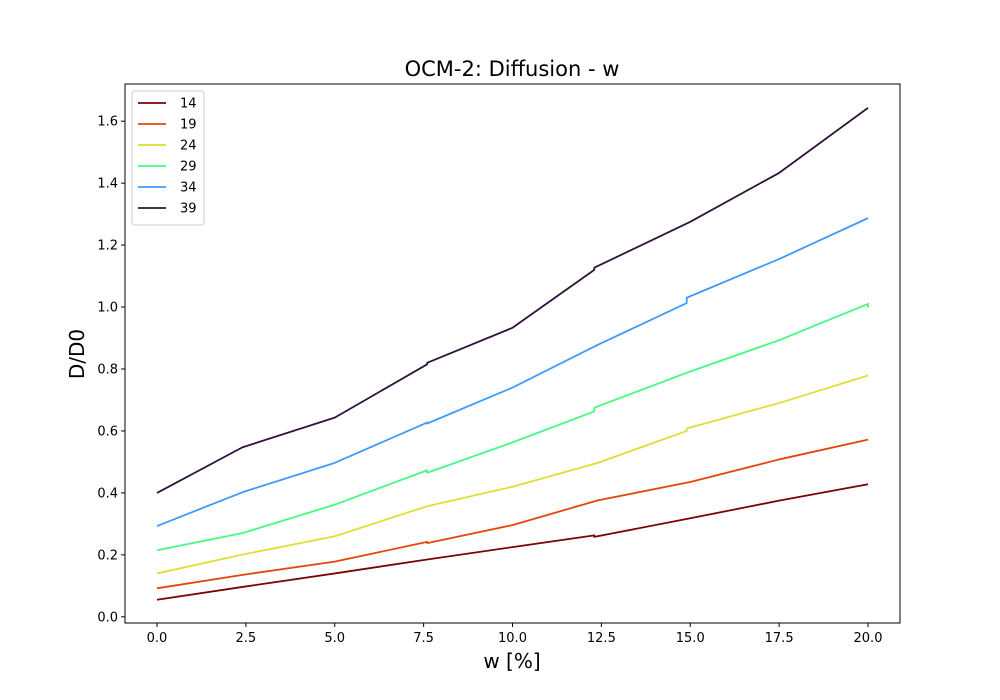 This screenshot has width=1000, height=700. Describe the element at coordinates (107, 617) in the screenshot. I see `y-tick-label: 0.0` at that location.